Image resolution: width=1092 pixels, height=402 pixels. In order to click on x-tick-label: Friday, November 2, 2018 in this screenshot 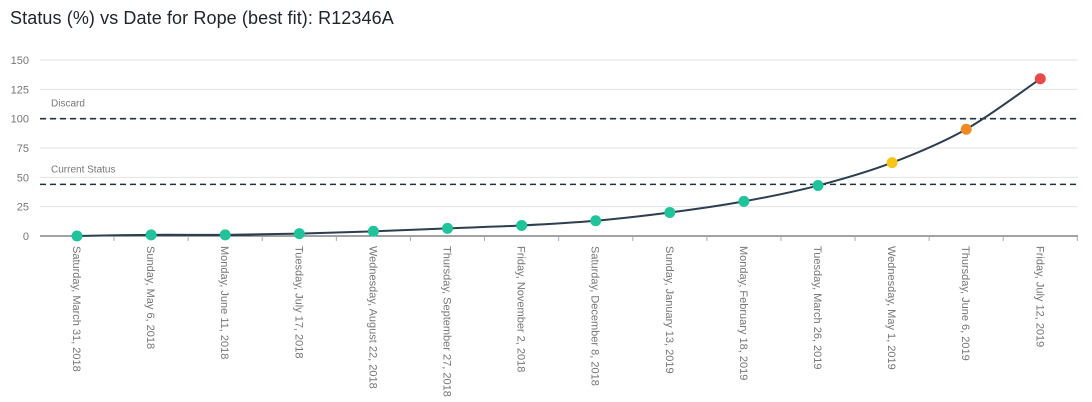, I will do `click(521, 309)`.